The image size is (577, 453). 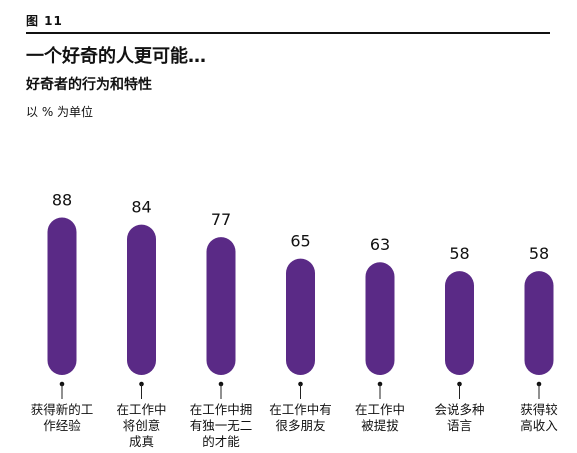 What do you see at coordinates (44, 21) in the screenshot?
I see `figure-label: 图 11` at bounding box center [44, 21].